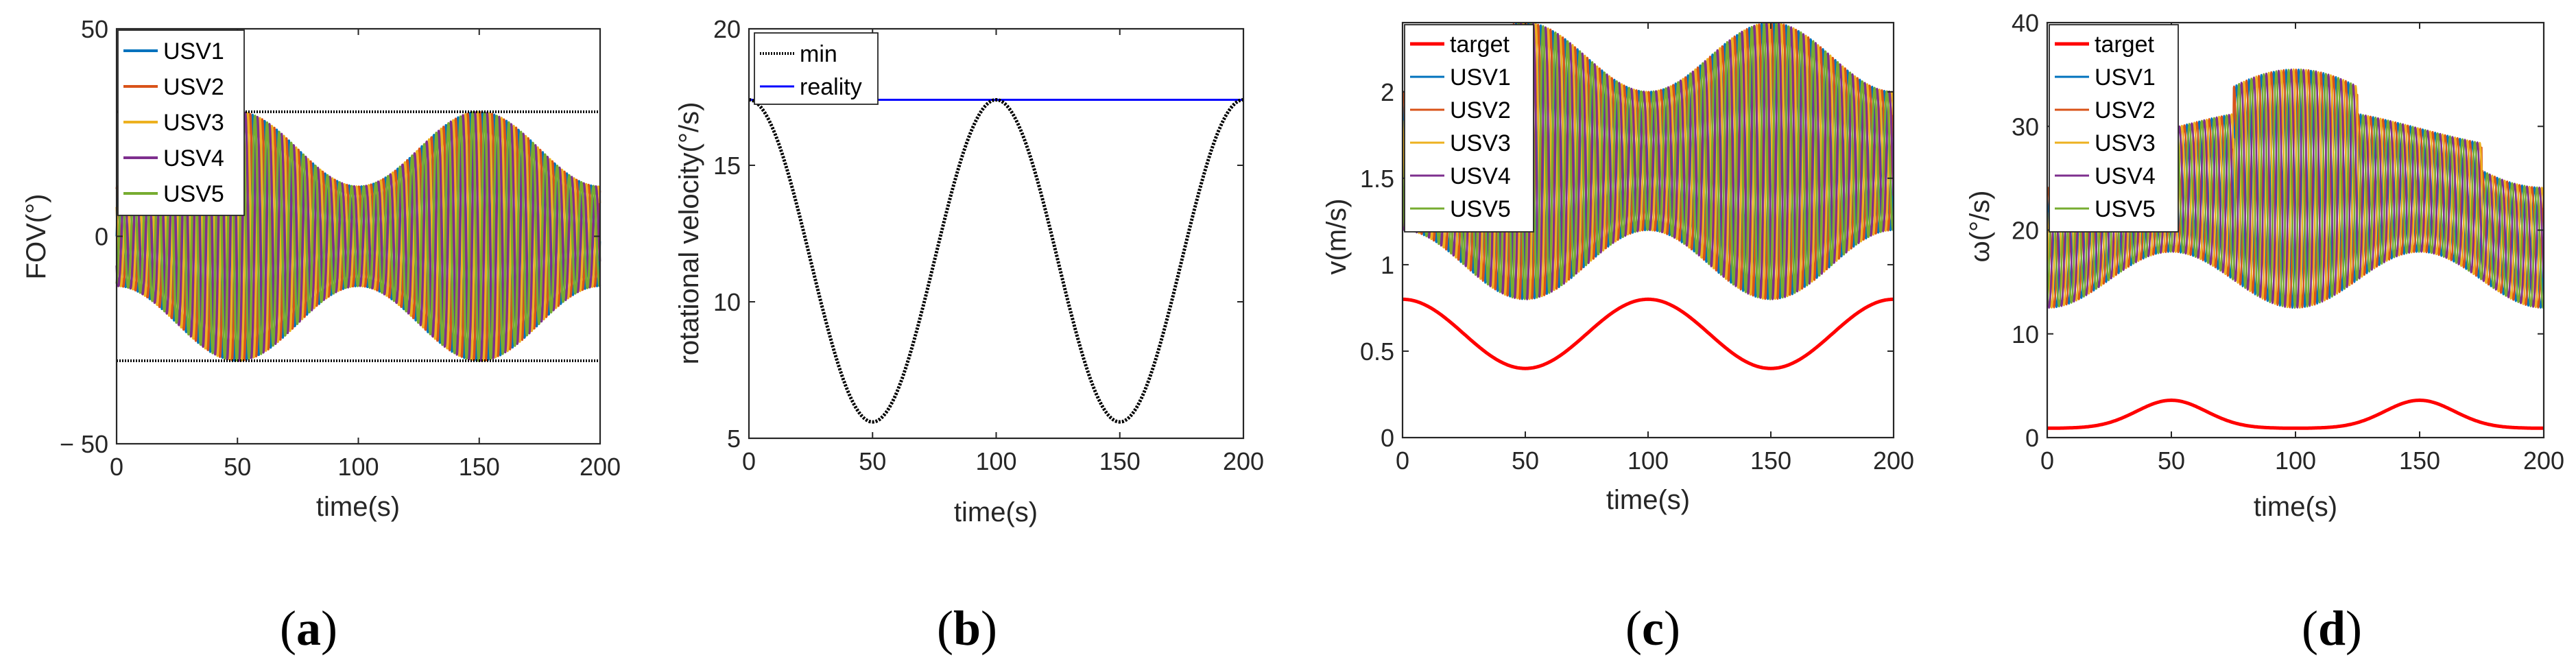 The height and width of the screenshot is (666, 2576). I want to click on chart-a-xticks: 0 50 100 150 200, so click(365, 255).